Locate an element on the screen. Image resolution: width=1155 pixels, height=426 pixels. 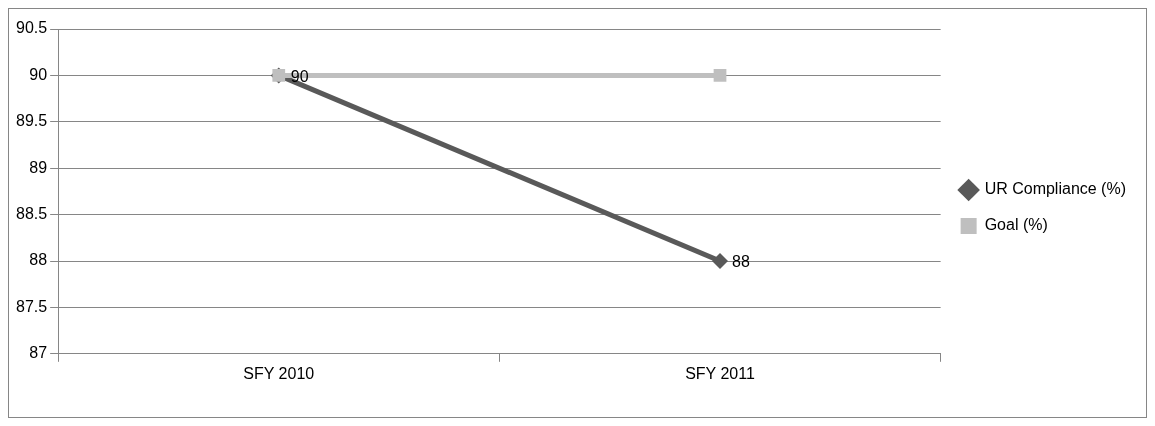
legend-label: UR Compliance (%) is located at coordinates (1055, 189).